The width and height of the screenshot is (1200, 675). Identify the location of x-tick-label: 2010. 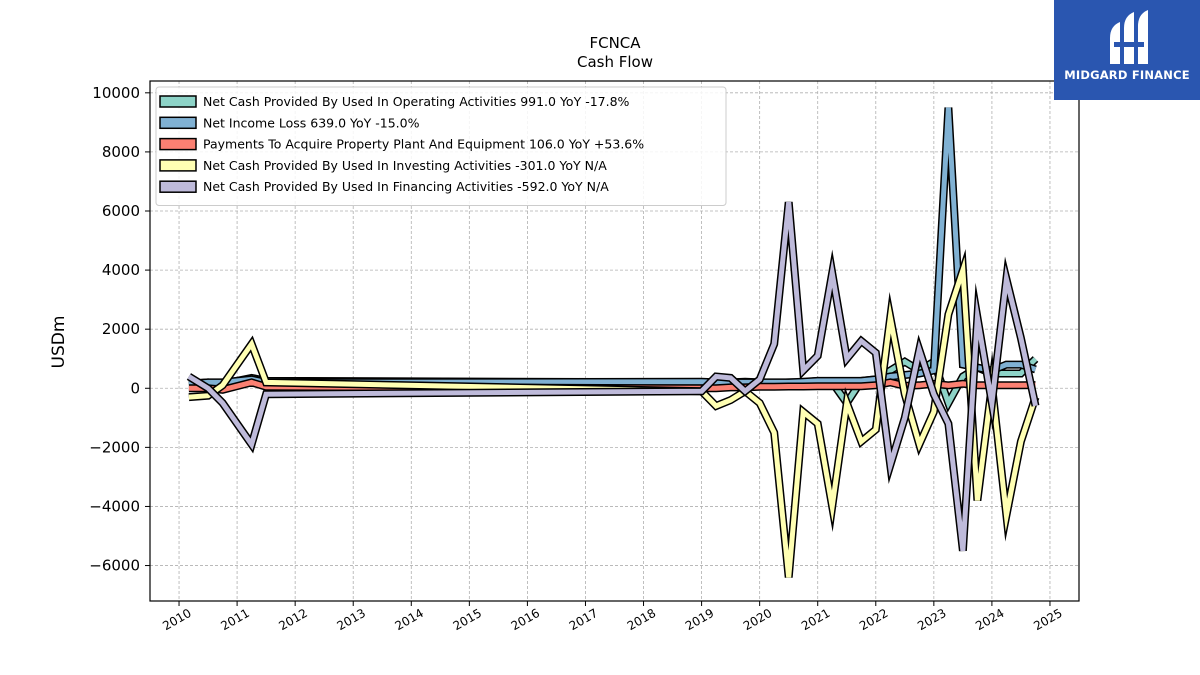
(176, 619).